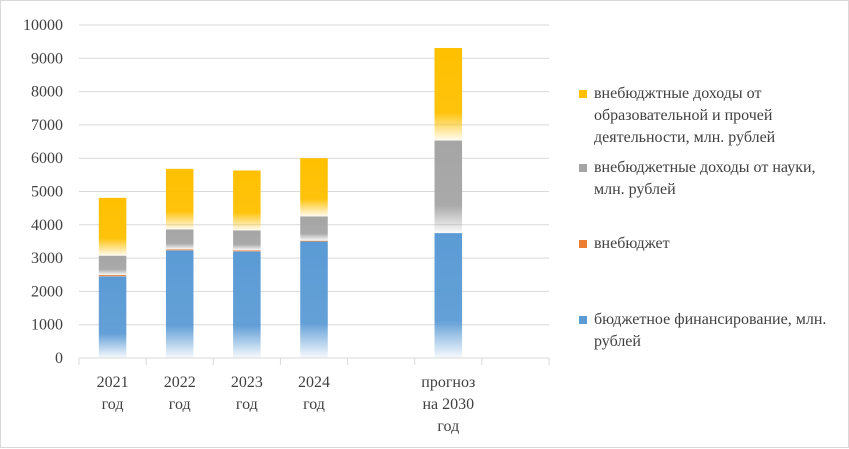 Image resolution: width=849 pixels, height=449 pixels. What do you see at coordinates (314, 382) in the screenshot?
I see `x-tick-label: 2024` at bounding box center [314, 382].